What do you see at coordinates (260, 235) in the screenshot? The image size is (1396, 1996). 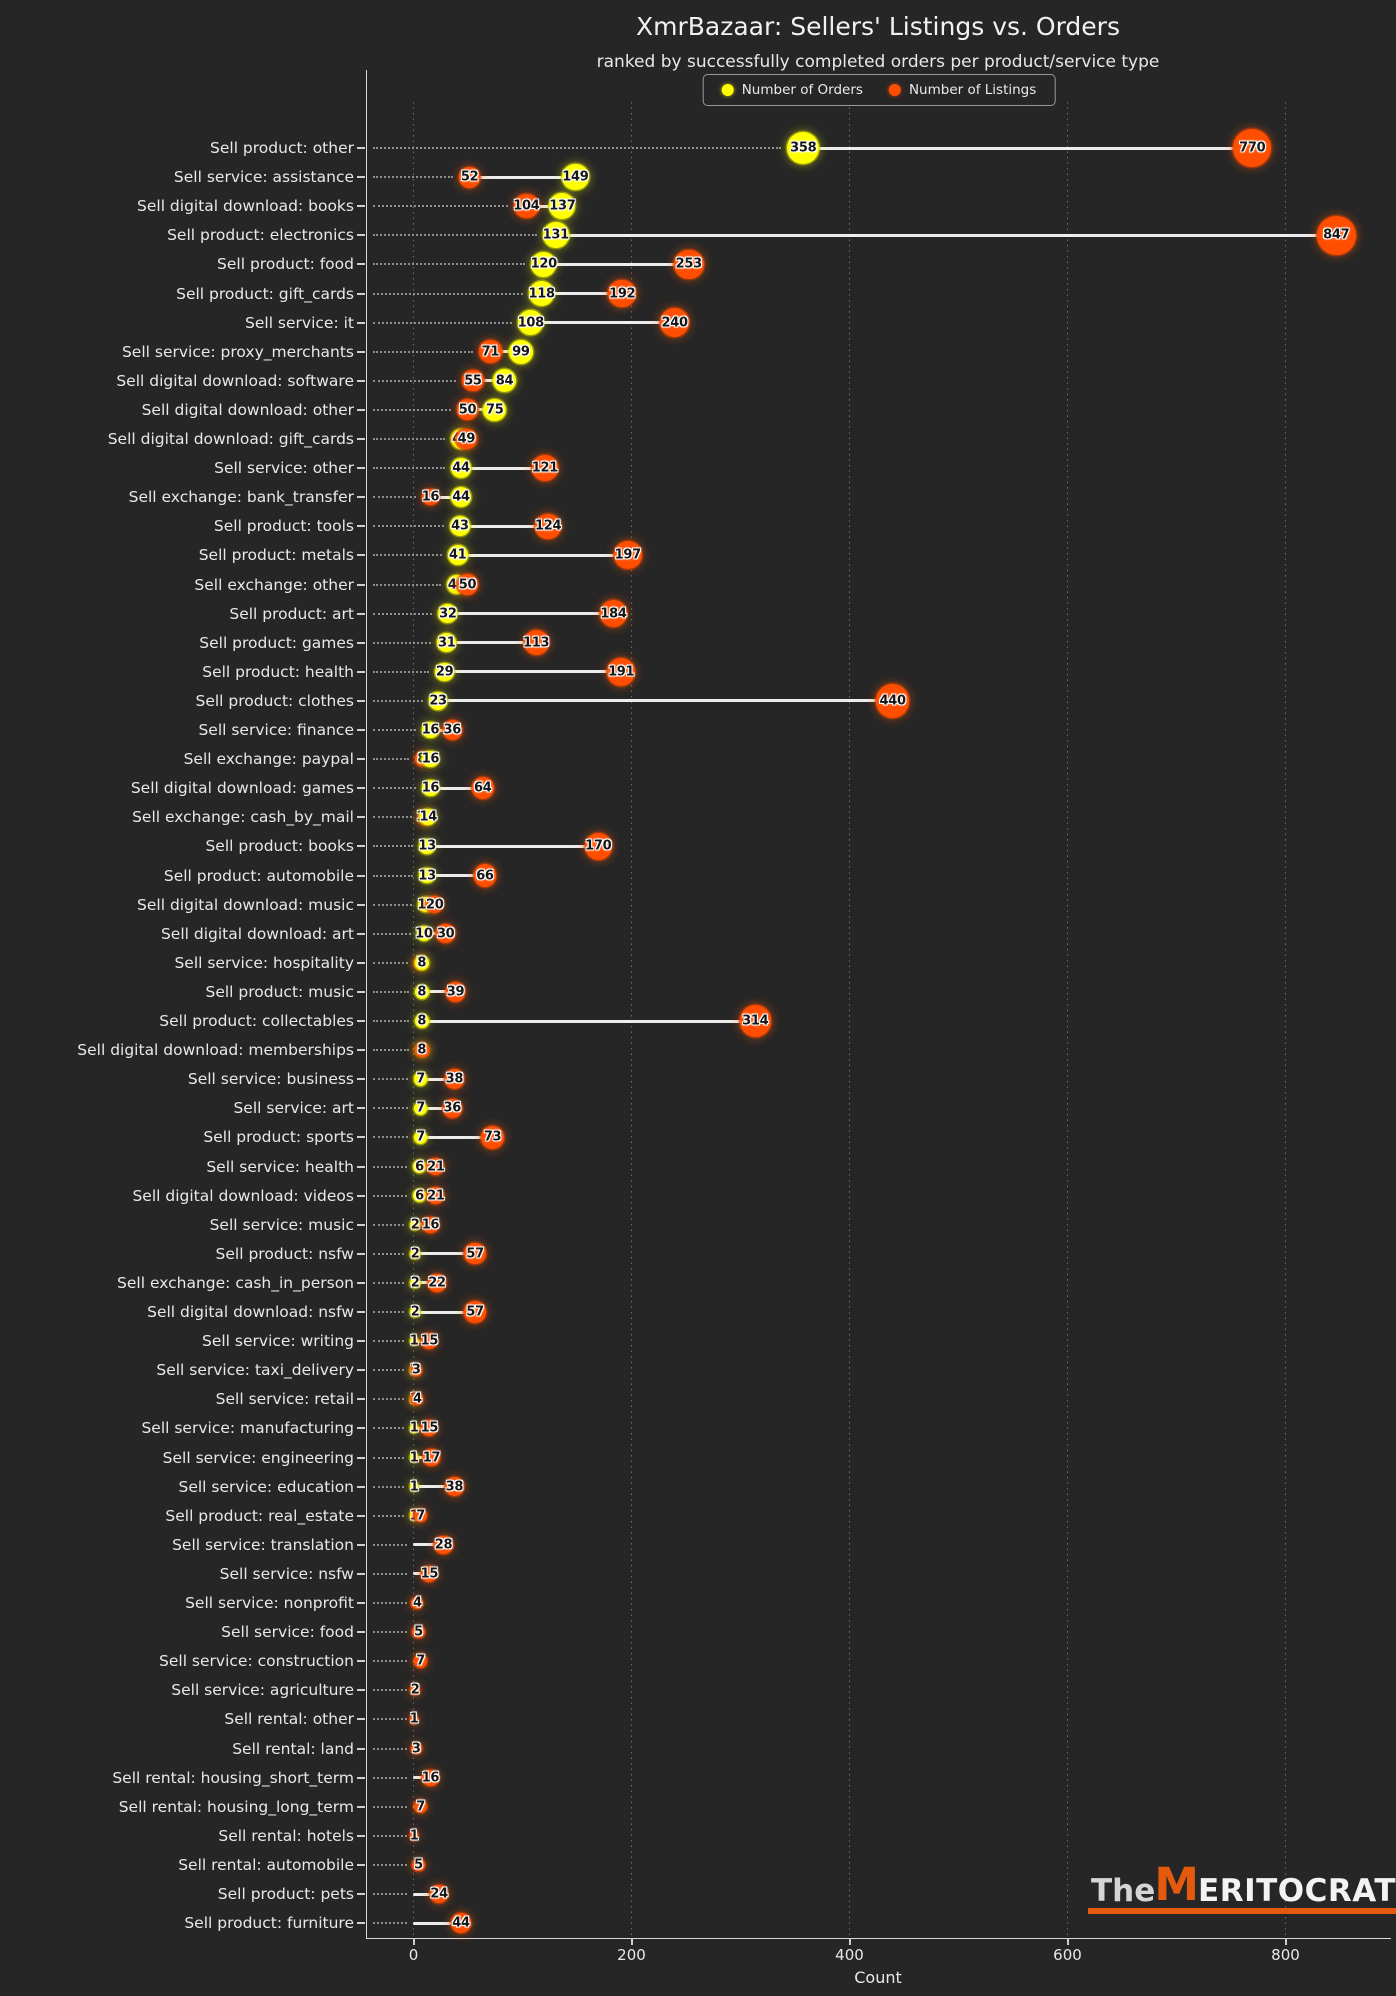 I see `category-label: Sell product: electronics` at bounding box center [260, 235].